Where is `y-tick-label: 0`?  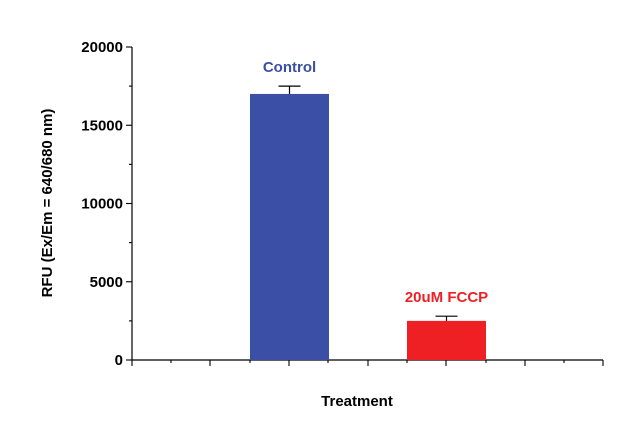 y-tick-label: 0 is located at coordinates (119, 360).